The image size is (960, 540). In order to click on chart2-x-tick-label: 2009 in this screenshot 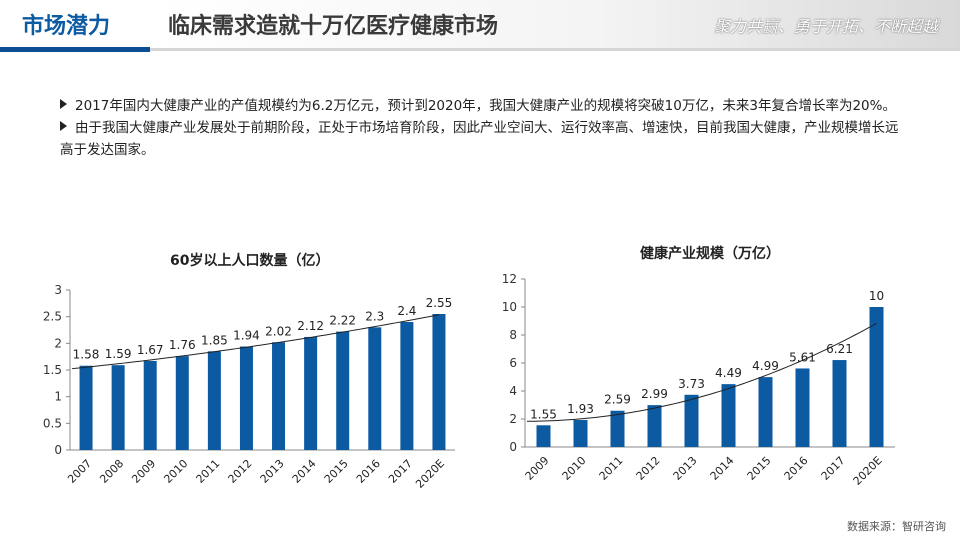, I will do `click(537, 468)`.